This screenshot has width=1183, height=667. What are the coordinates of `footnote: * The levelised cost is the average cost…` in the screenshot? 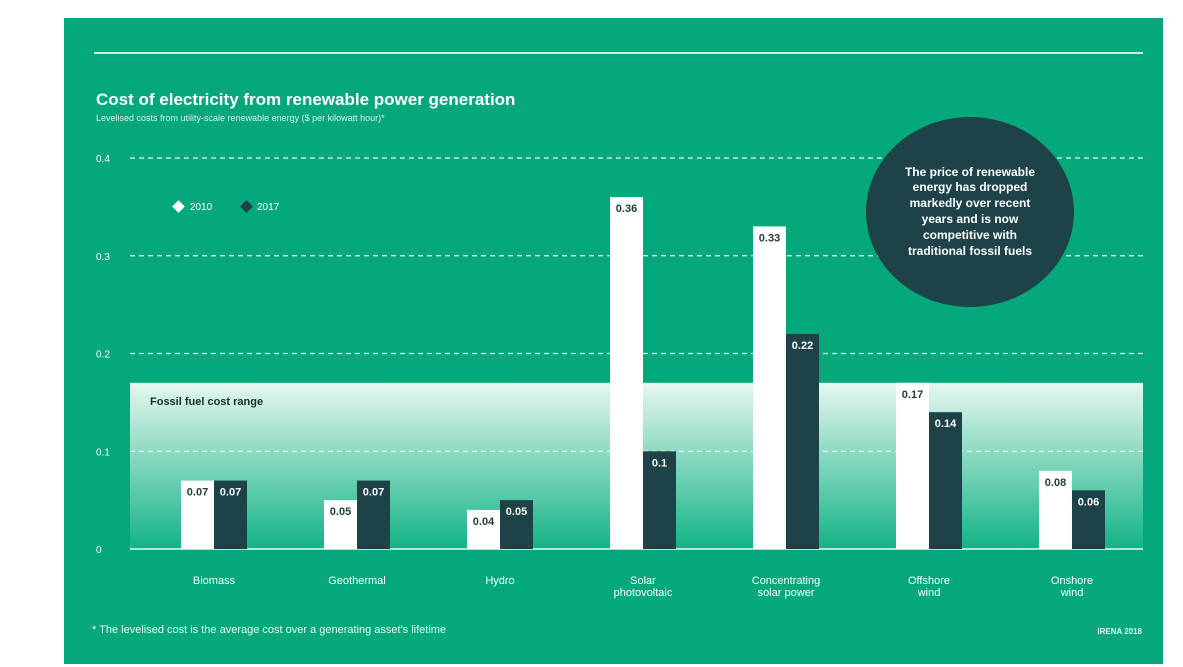 It's located at (269, 630).